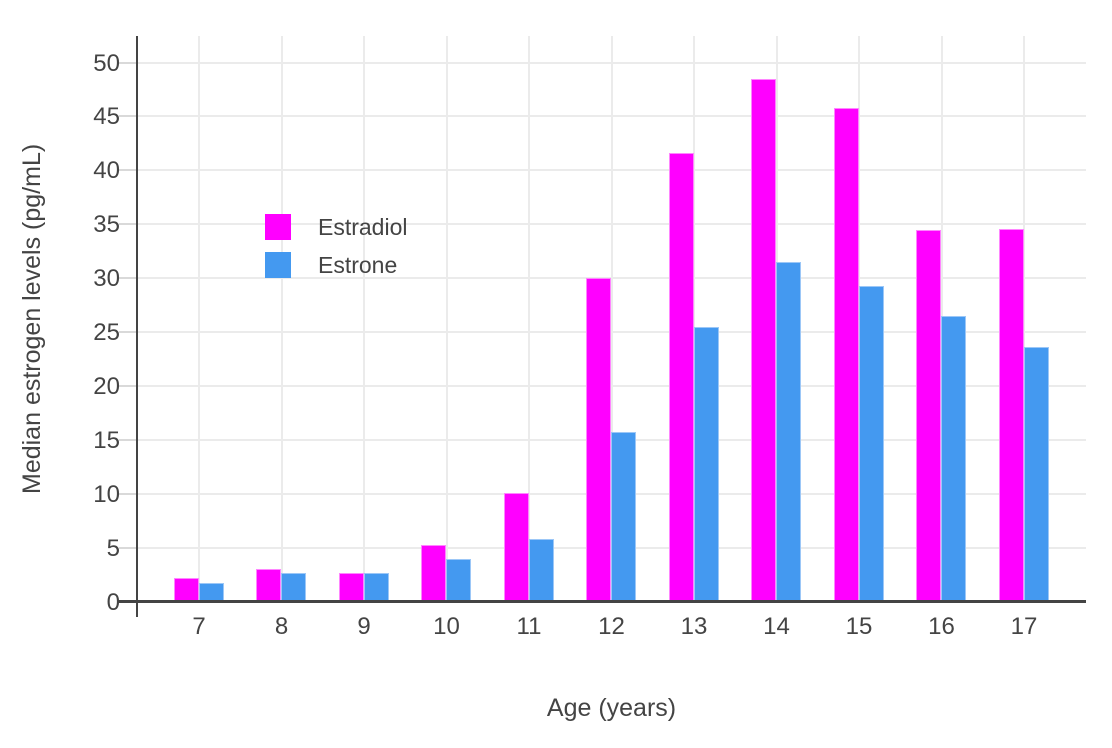  What do you see at coordinates (602, 601) in the screenshot?
I see `x-axis-line` at bounding box center [602, 601].